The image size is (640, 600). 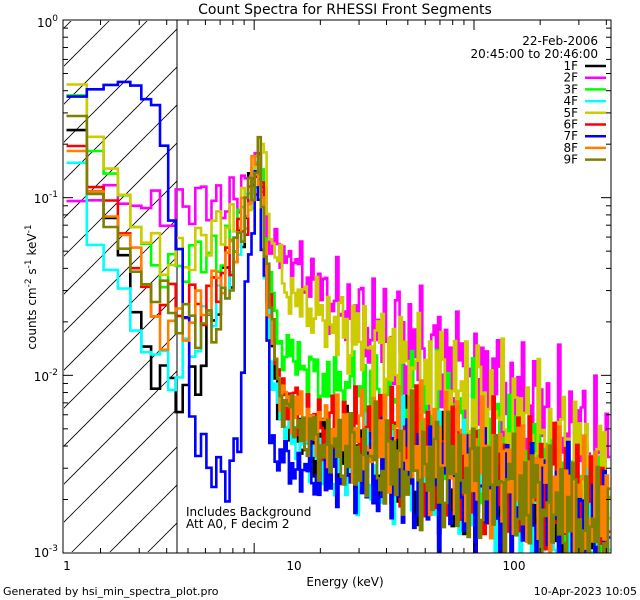 What do you see at coordinates (570, 78) in the screenshot?
I see `legend-label-2F: 2F` at bounding box center [570, 78].